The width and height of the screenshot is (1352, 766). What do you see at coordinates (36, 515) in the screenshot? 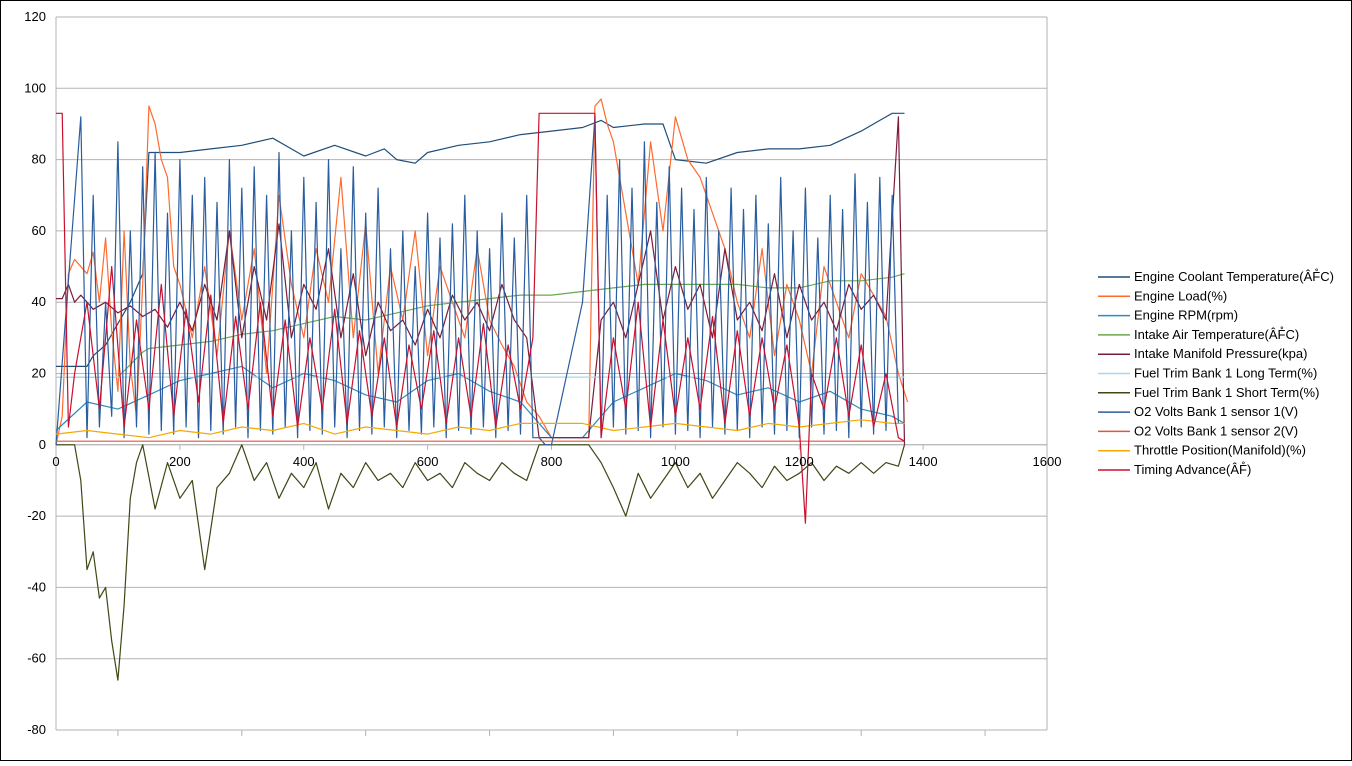
I see `y-tick-label: -20` at bounding box center [36, 515].